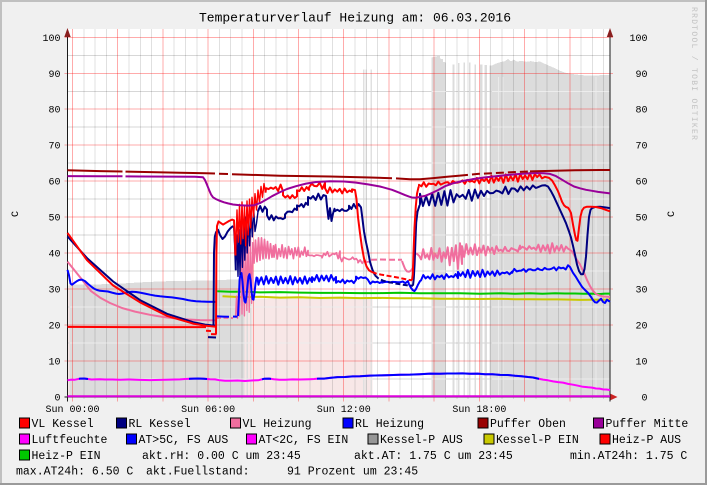  I want to click on svg-text: Puffer Oben, so click(528, 424).